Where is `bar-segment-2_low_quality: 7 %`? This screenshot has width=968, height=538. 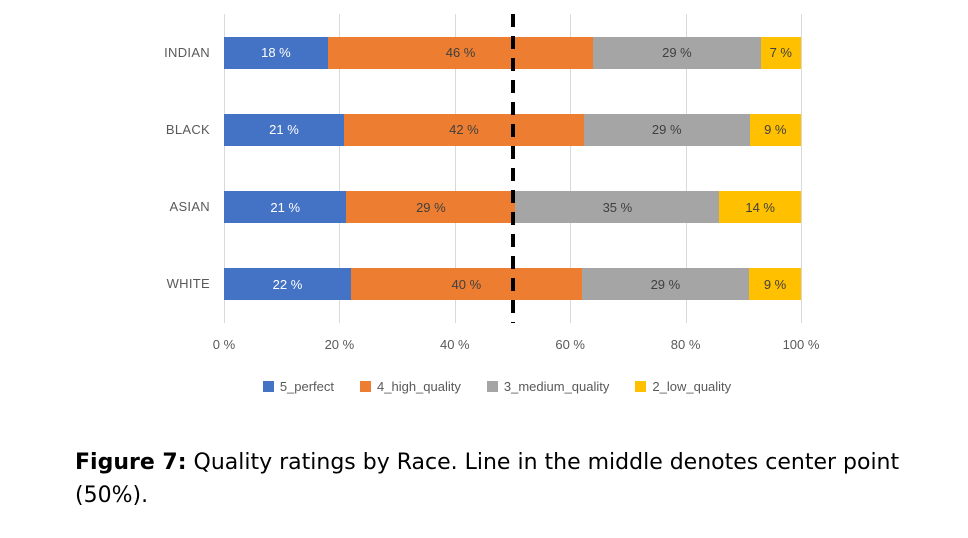 bar-segment-2_low_quality: 7 % is located at coordinates (780, 52).